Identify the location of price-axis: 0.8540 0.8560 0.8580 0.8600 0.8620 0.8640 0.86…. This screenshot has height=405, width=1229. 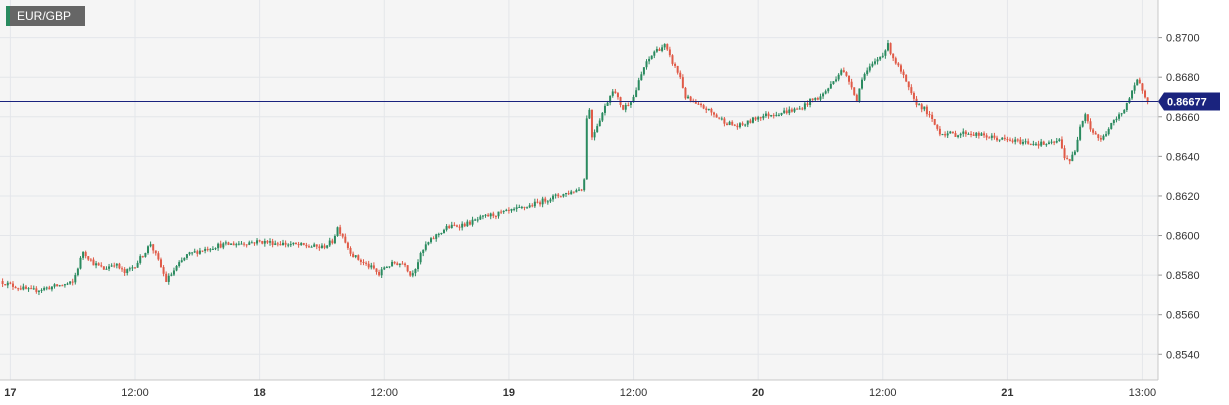
(1178, 190).